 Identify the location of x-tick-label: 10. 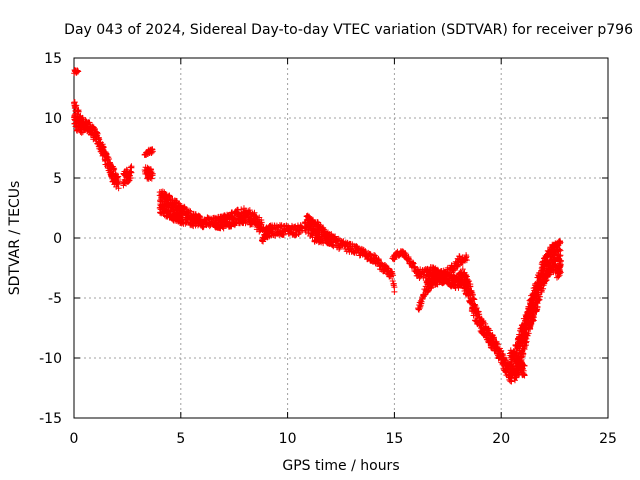
(288, 439).